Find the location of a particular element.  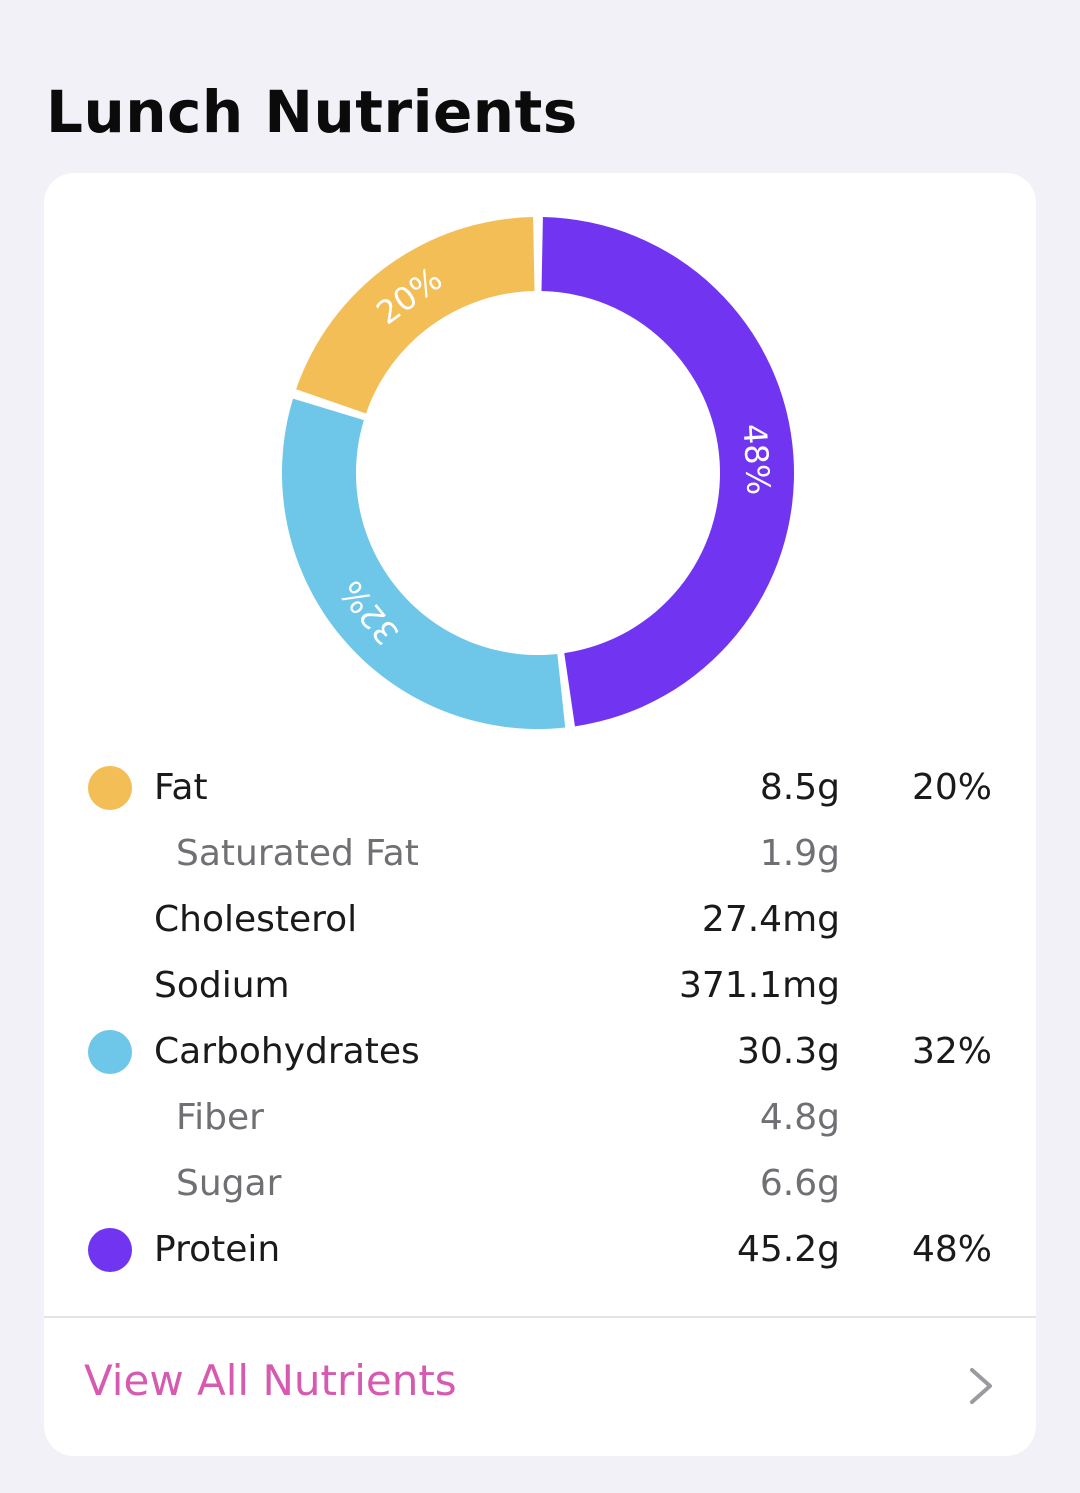

nutrient-name: Saturated Fat is located at coordinates (297, 853).